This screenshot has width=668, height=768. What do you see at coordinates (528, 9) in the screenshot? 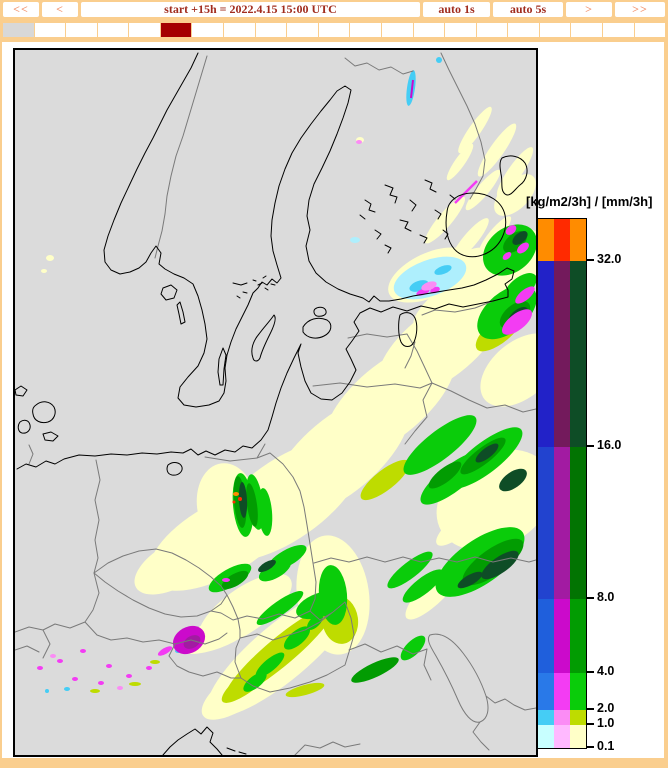
I see `auto-5s-button: auto 5s` at bounding box center [528, 9].